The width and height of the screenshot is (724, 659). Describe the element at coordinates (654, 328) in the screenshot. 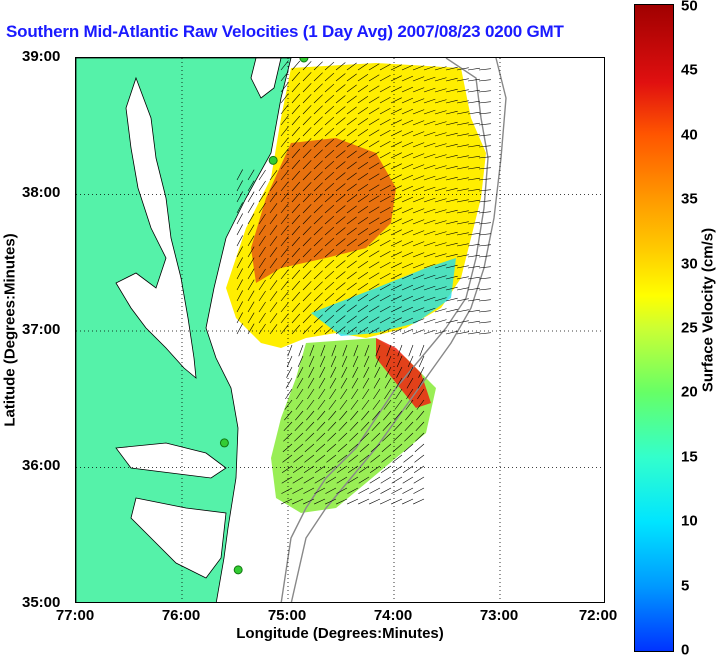

I see `colorbar` at that location.